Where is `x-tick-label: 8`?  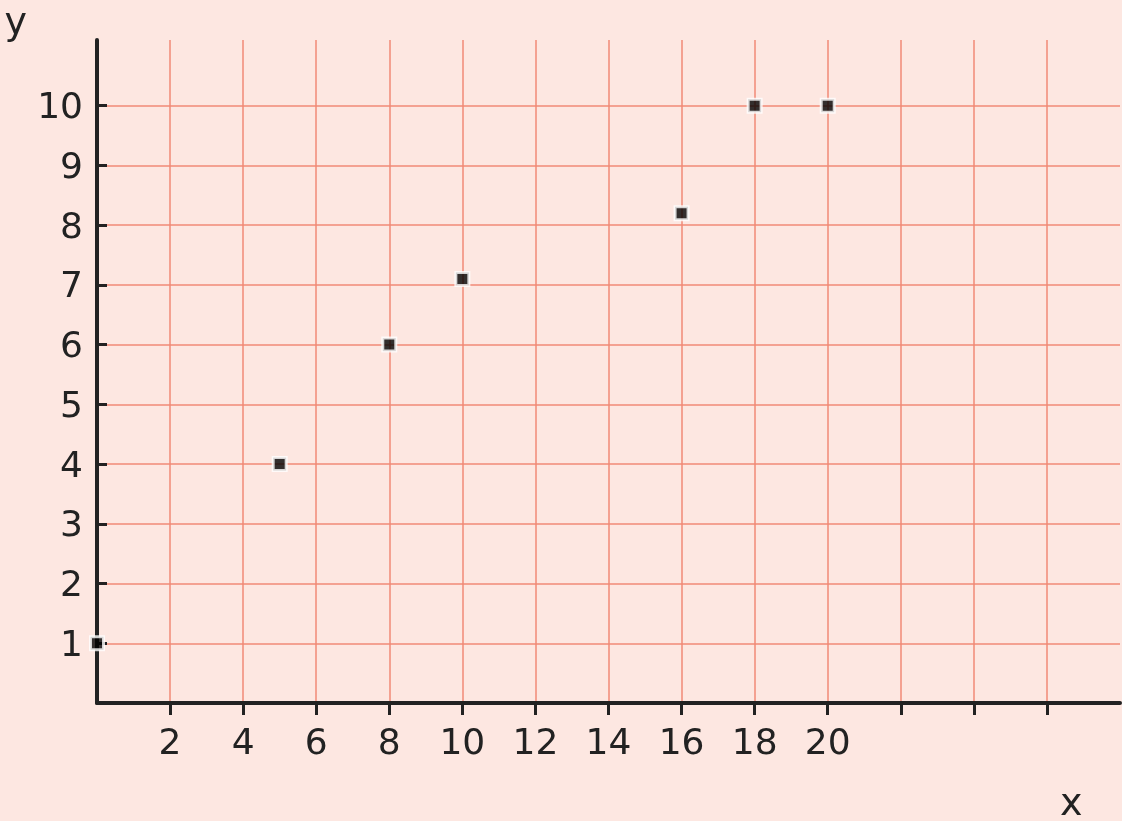
x-tick-label: 8 is located at coordinates (389, 741).